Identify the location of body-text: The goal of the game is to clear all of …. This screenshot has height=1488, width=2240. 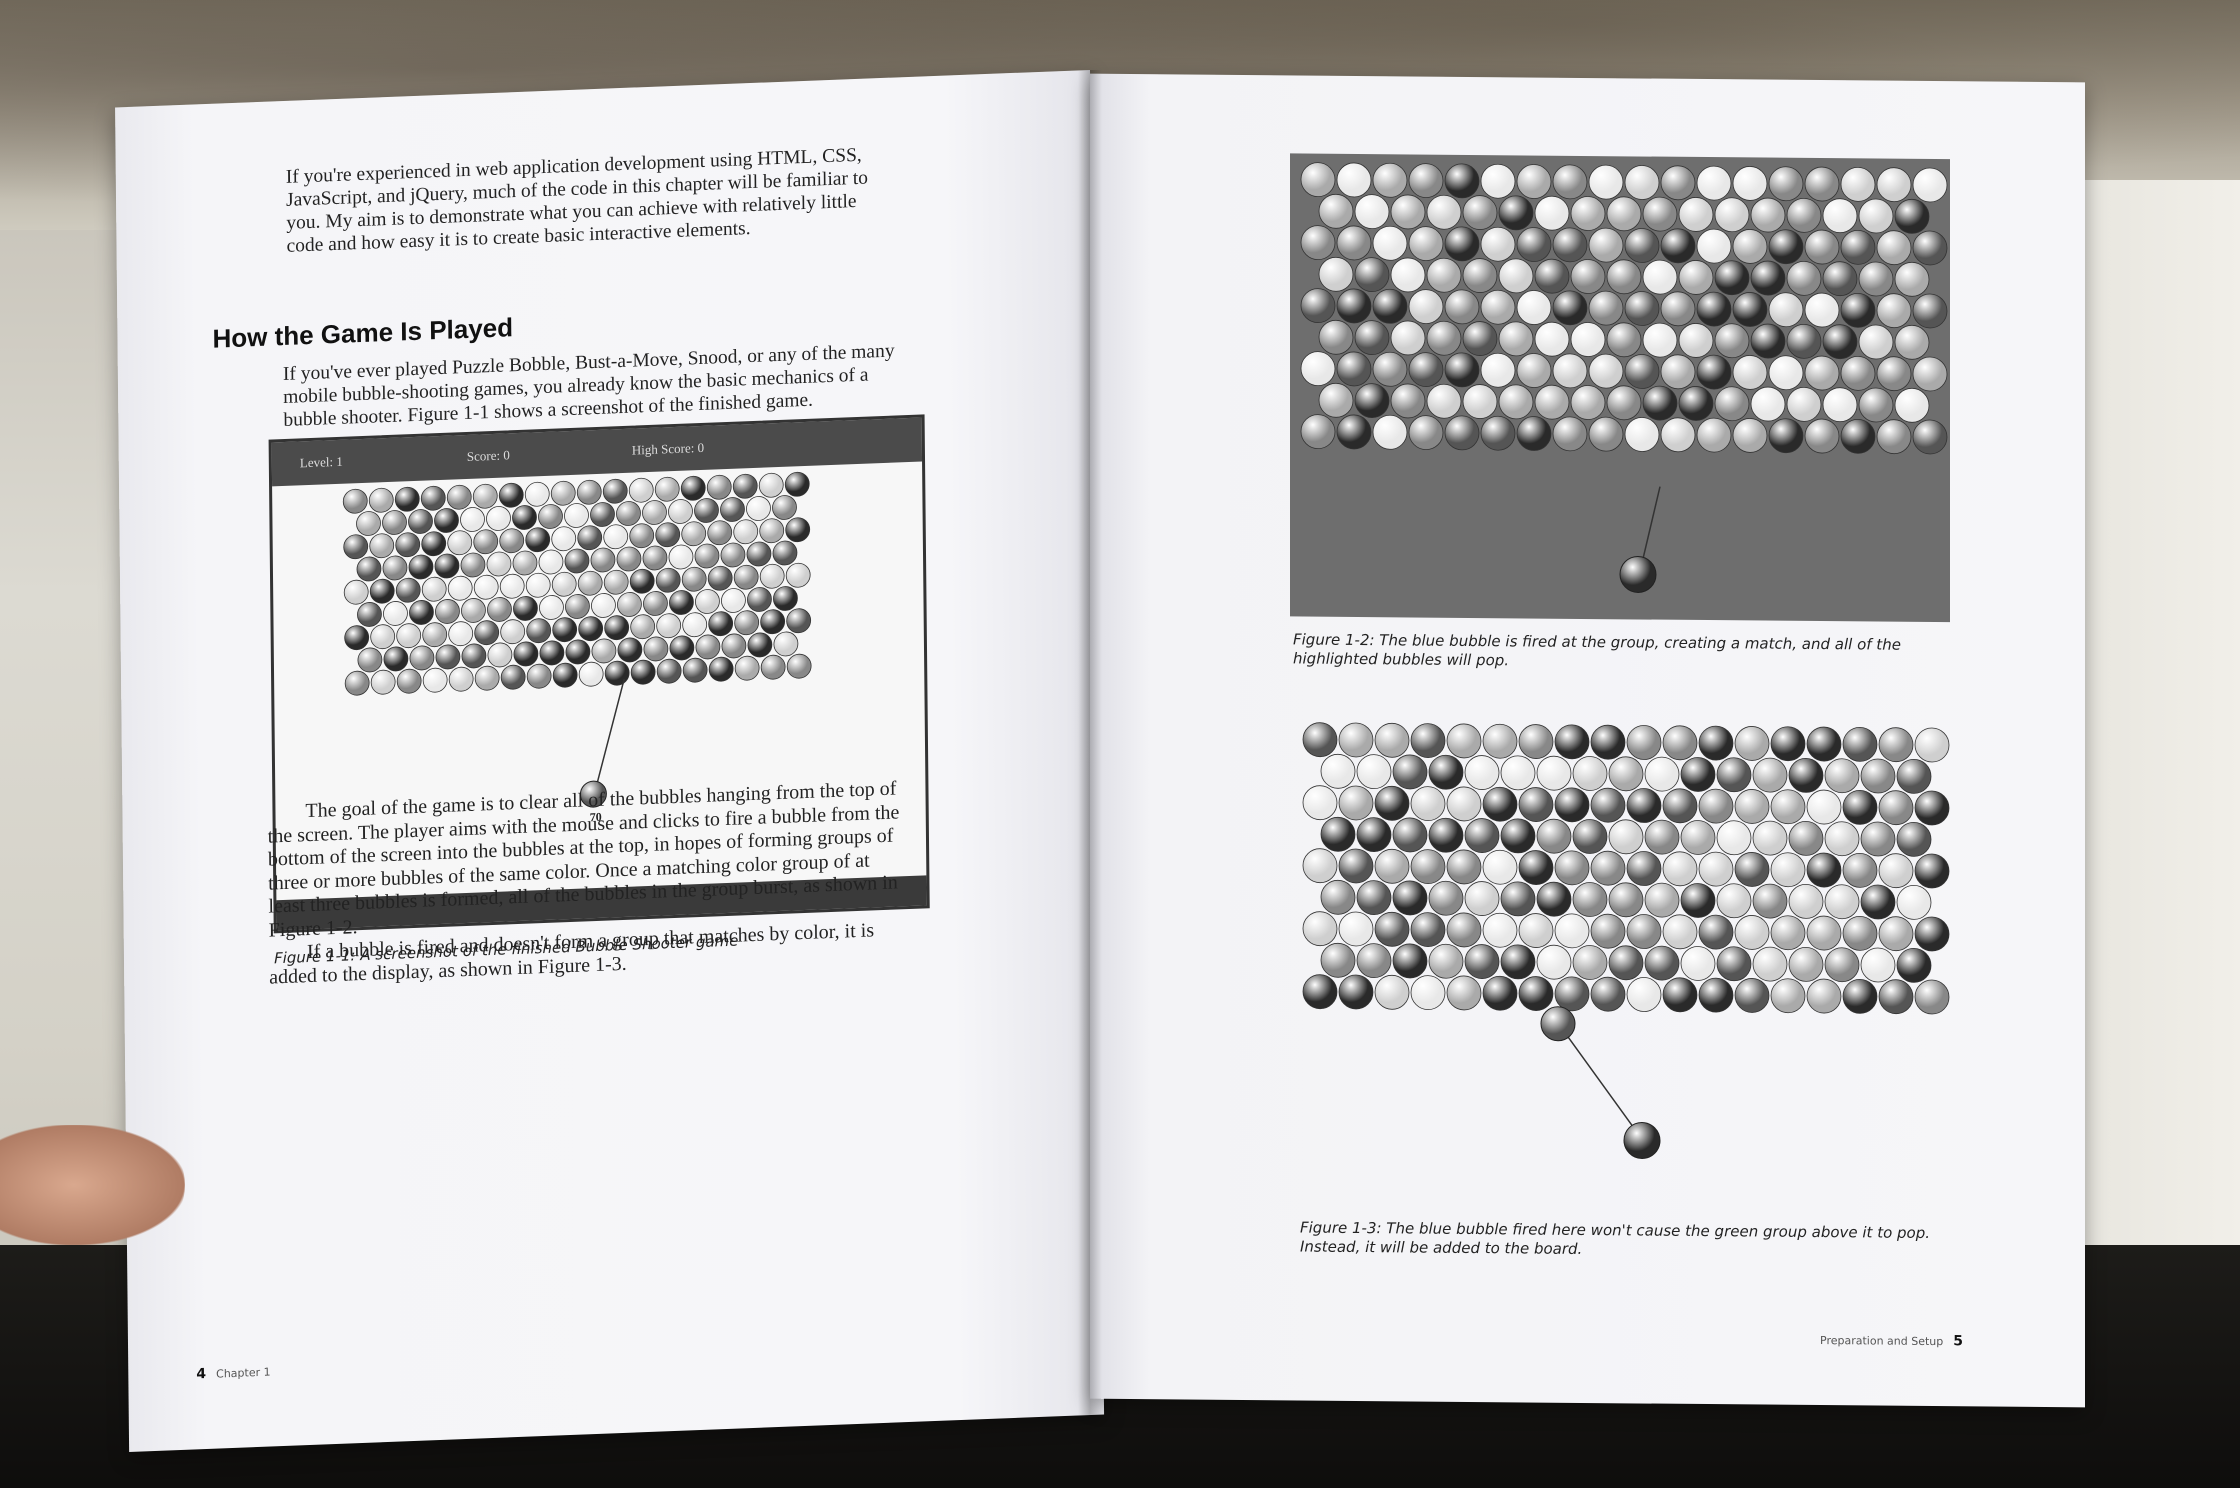
(588, 883).